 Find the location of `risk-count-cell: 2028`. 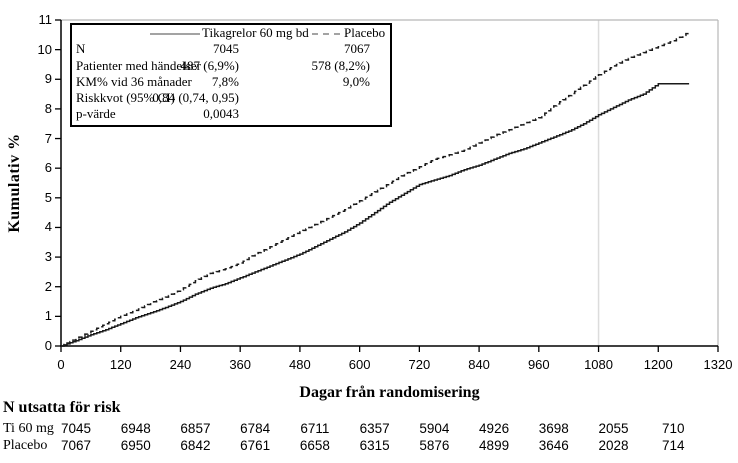

risk-count-cell: 2028 is located at coordinates (613, 445).